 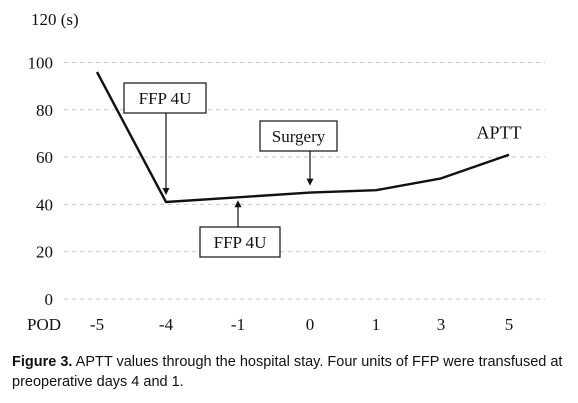 What do you see at coordinates (499, 133) in the screenshot?
I see `series-label-aptt: APTT` at bounding box center [499, 133].